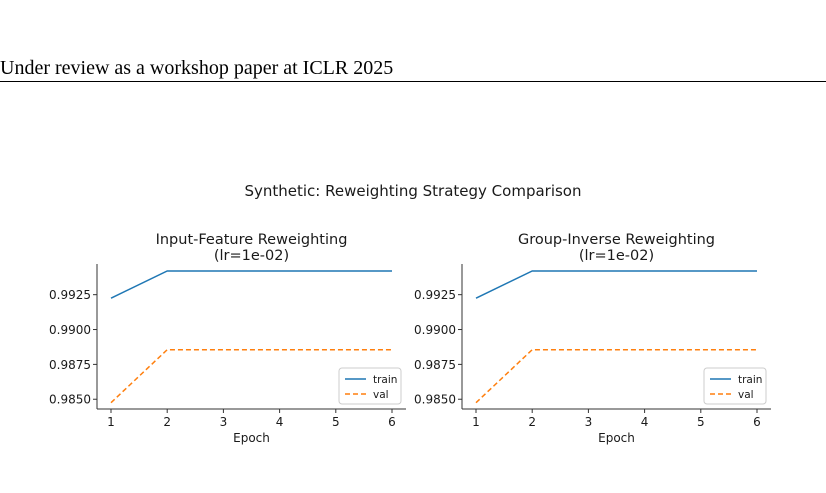 Image resolution: width=826 pixels, height=493 pixels. What do you see at coordinates (252, 240) in the screenshot?
I see `chart-title-line: Input-Feature Reweighting` at bounding box center [252, 240].